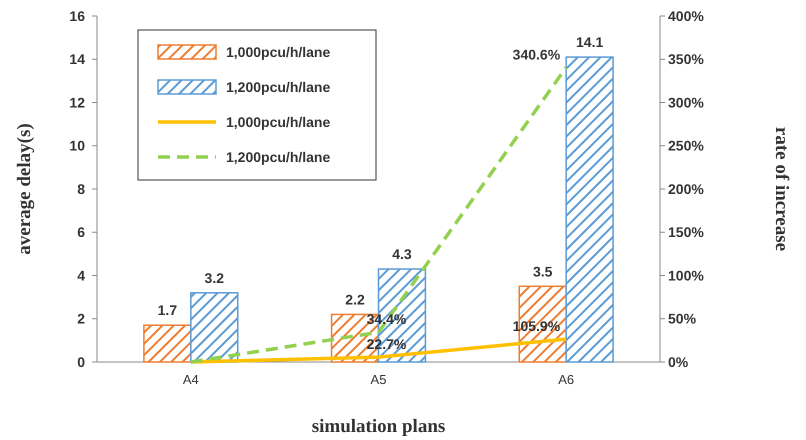 The image size is (806, 440). What do you see at coordinates (190, 379) in the screenshot?
I see `x-tick-label: A4` at bounding box center [190, 379].